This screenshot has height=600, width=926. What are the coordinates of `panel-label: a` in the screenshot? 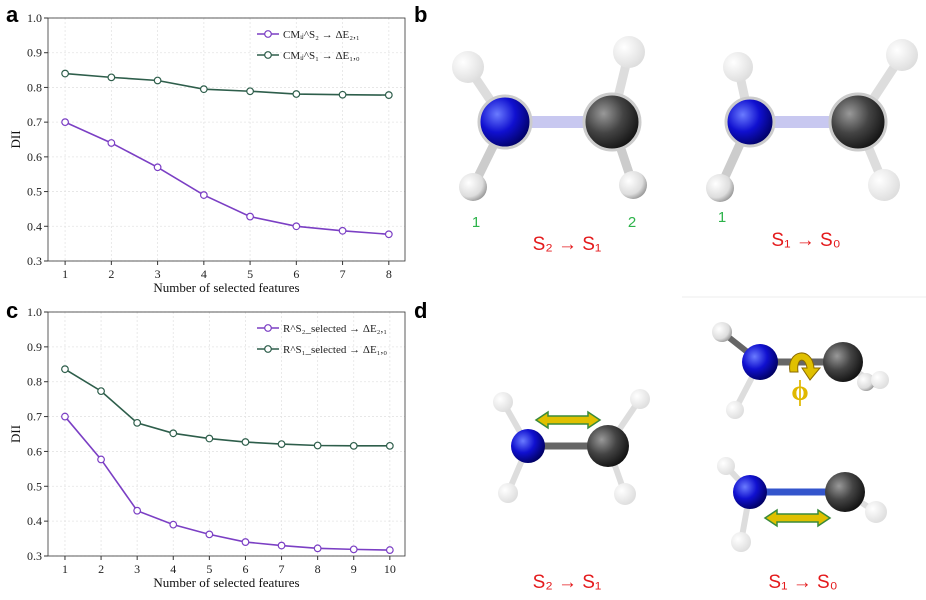 It's located at (12, 14).